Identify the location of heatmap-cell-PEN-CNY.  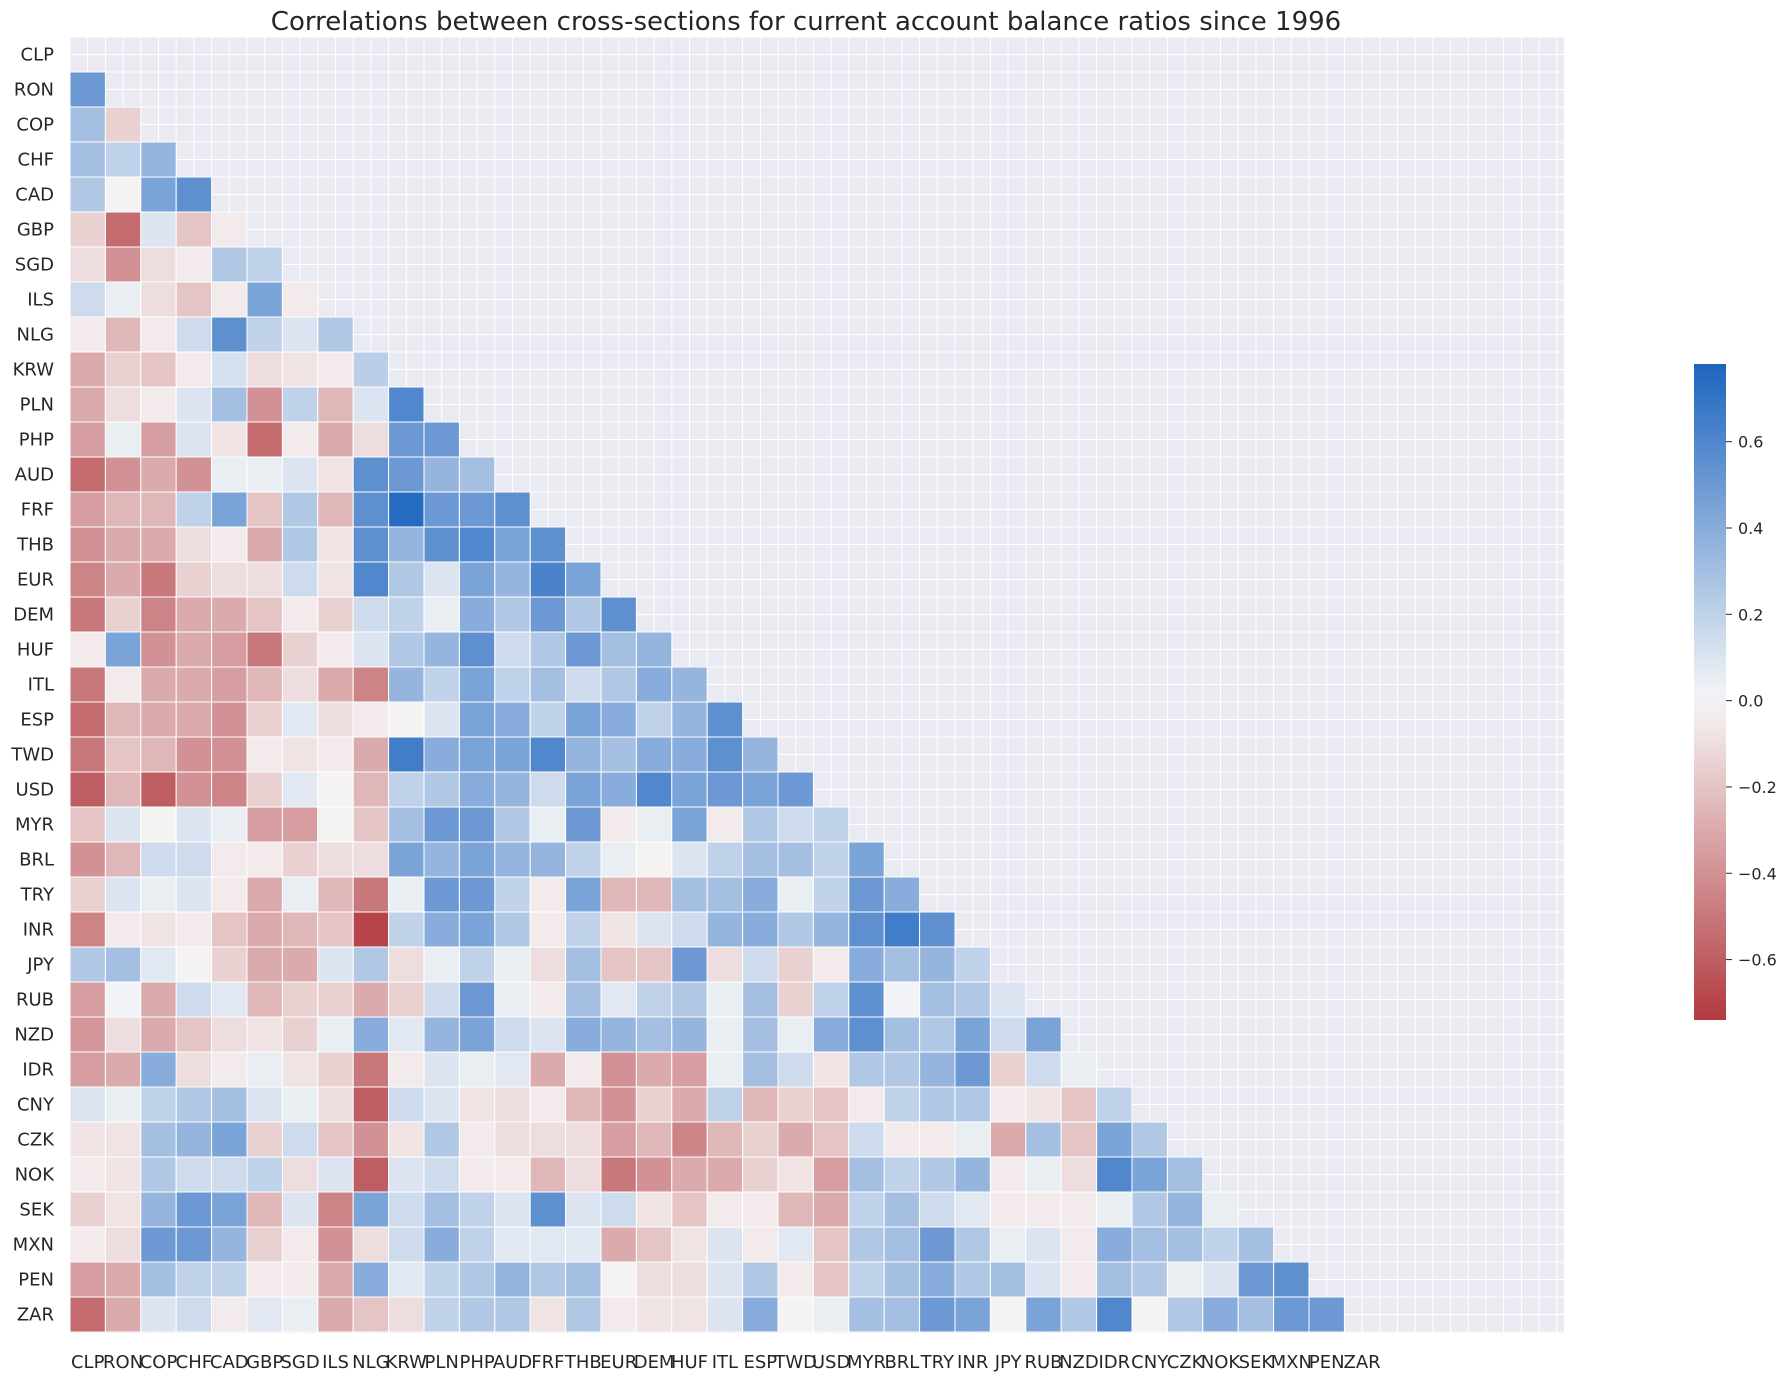
(1149, 1279).